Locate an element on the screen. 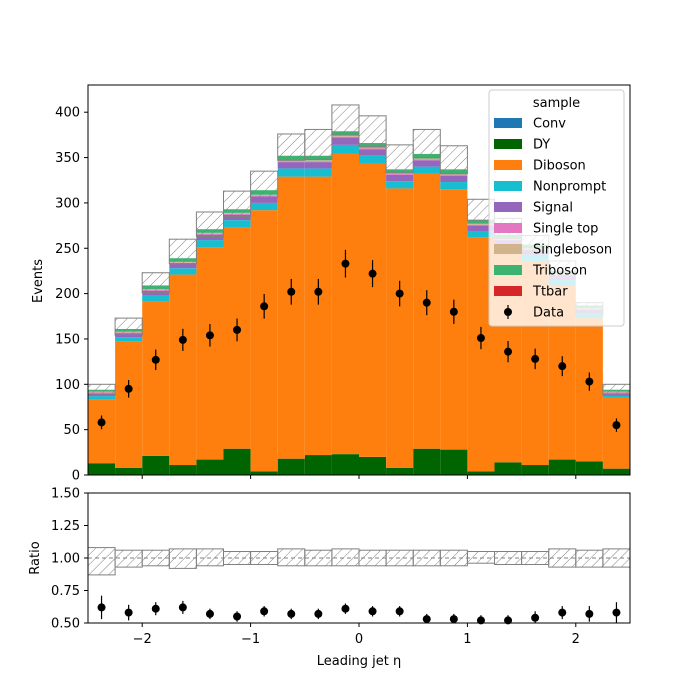 This screenshot has width=700, height=700. legend-swatch-singleboson is located at coordinates (508, 249).